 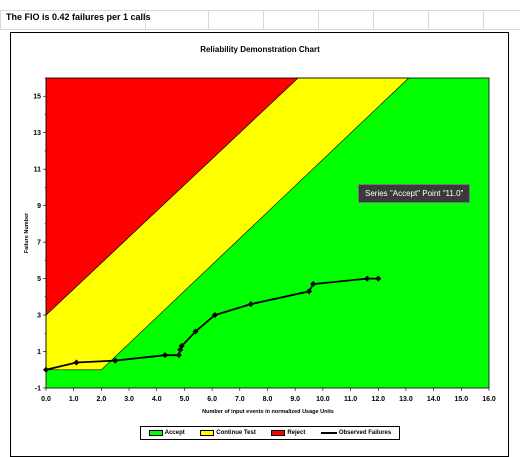 I want to click on legend-item: Observed Failures, so click(x=356, y=433).